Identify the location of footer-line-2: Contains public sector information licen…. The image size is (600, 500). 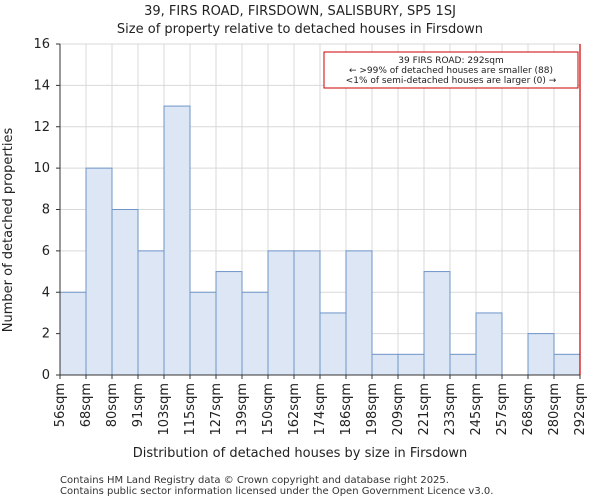
(276, 491).